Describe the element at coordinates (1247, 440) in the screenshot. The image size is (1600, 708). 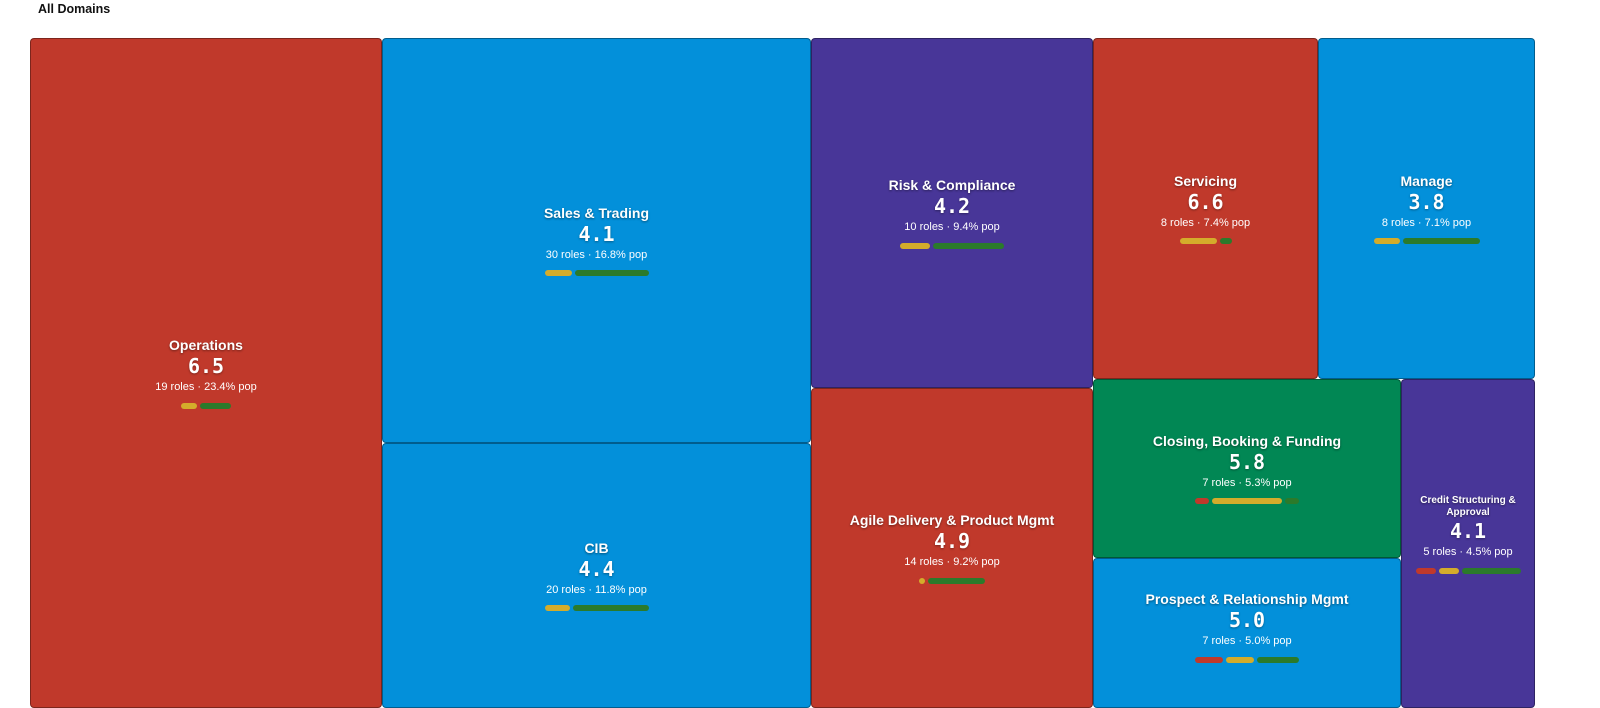
I see `tile-name: Closing, Booking & Funding` at that location.